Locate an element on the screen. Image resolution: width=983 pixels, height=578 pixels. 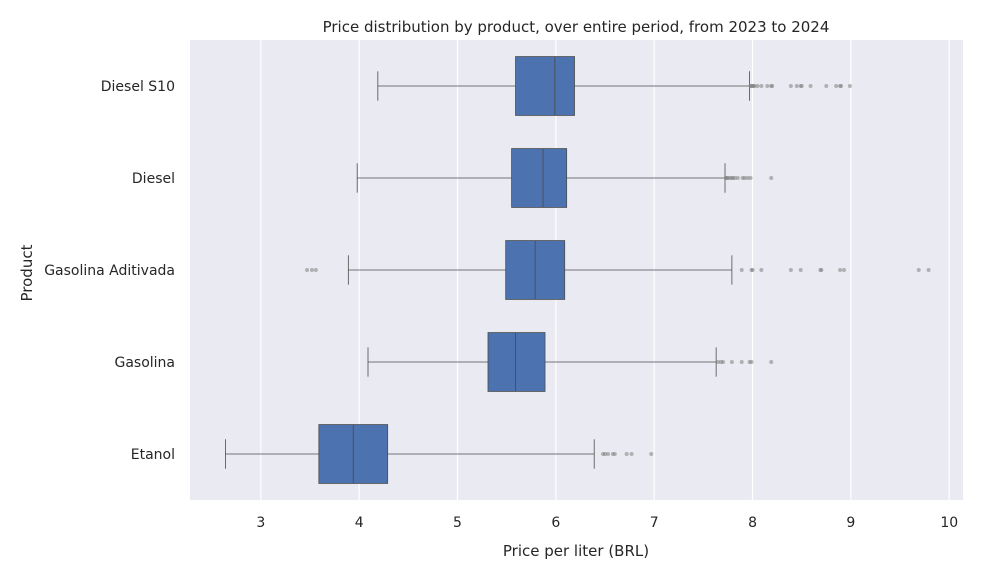
y-tick-label: Gasolina Aditivada is located at coordinates (109, 271).